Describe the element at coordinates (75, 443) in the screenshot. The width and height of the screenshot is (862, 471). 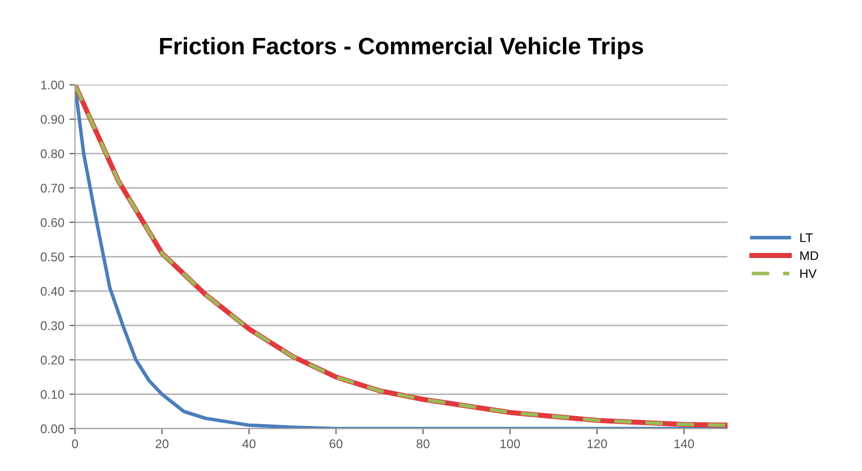
I see `x-tick-label: 0` at that location.